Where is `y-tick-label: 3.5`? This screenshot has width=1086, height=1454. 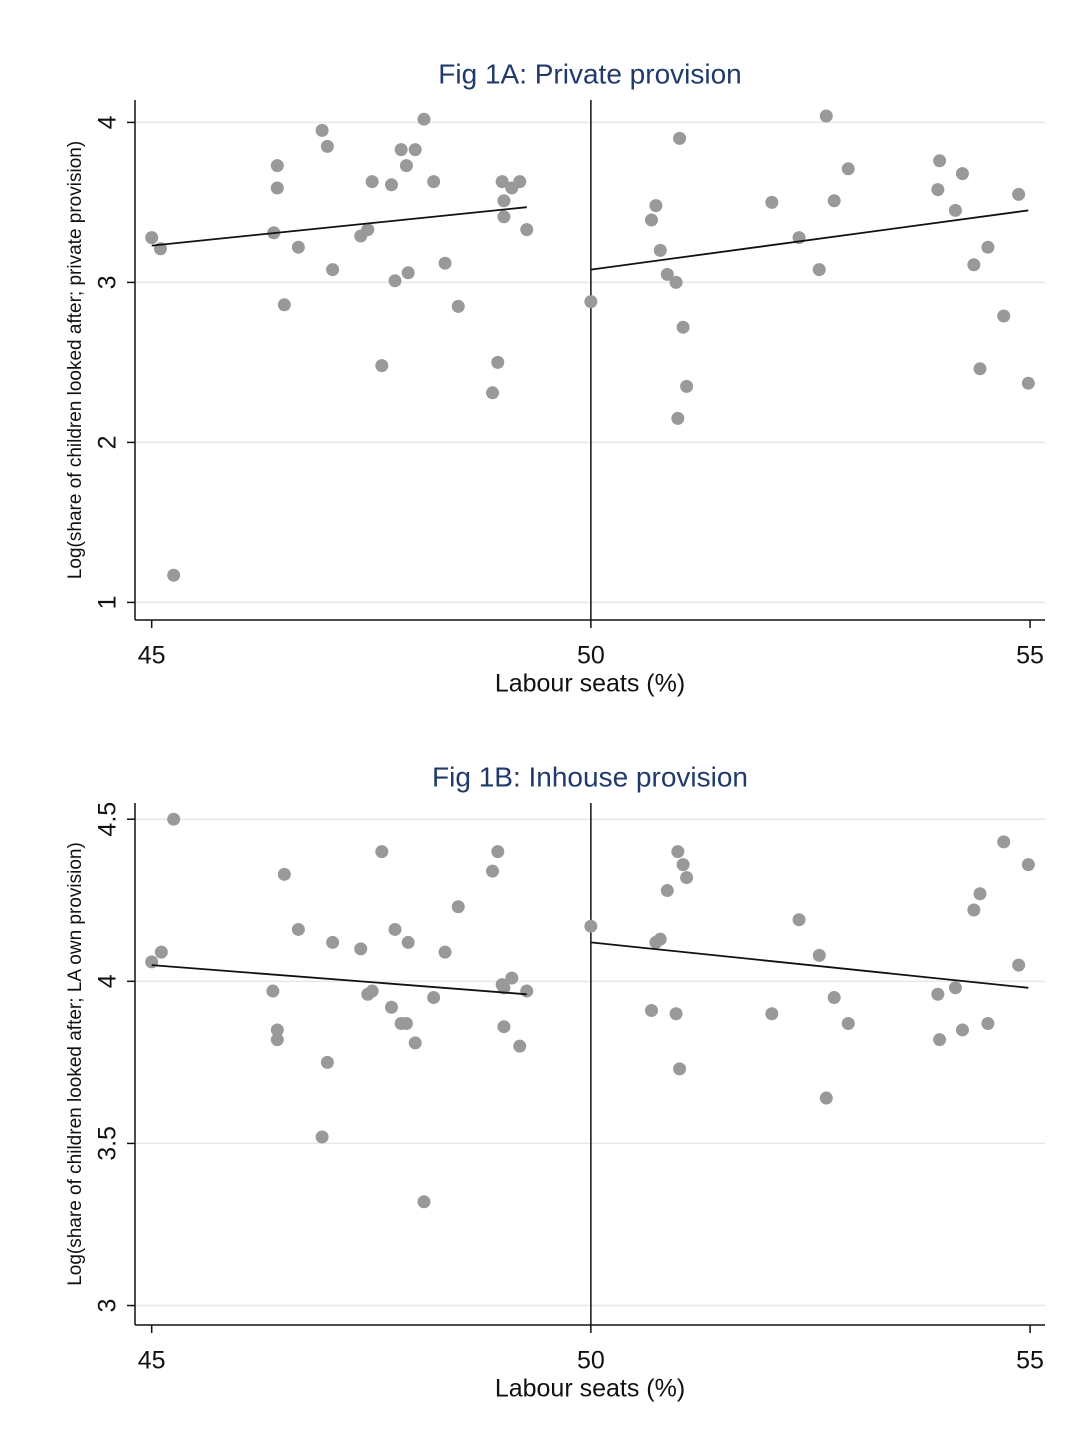
y-tick-label: 3.5 is located at coordinates (108, 1143).